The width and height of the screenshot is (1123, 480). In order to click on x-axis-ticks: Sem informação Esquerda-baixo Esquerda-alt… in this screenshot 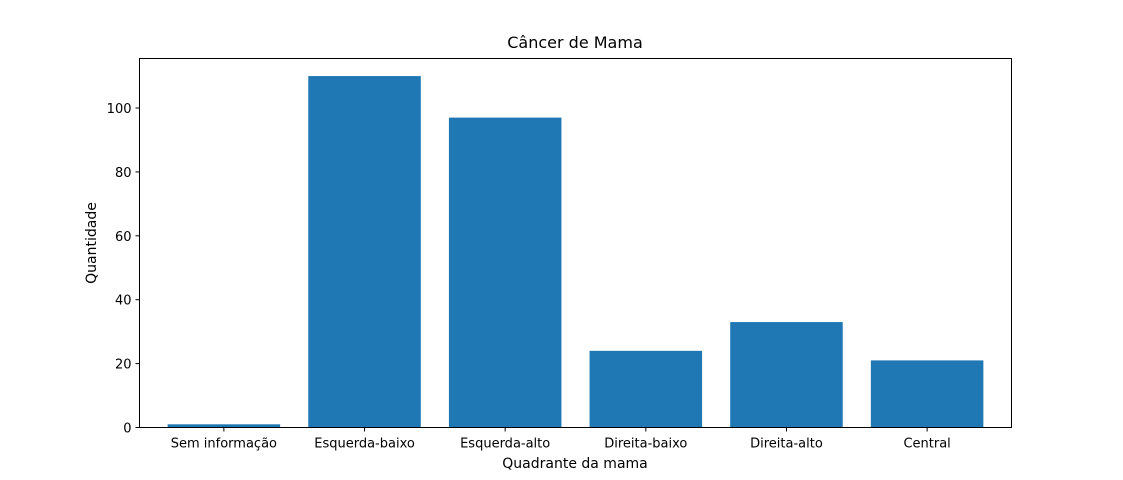, I will do `click(561, 439)`.